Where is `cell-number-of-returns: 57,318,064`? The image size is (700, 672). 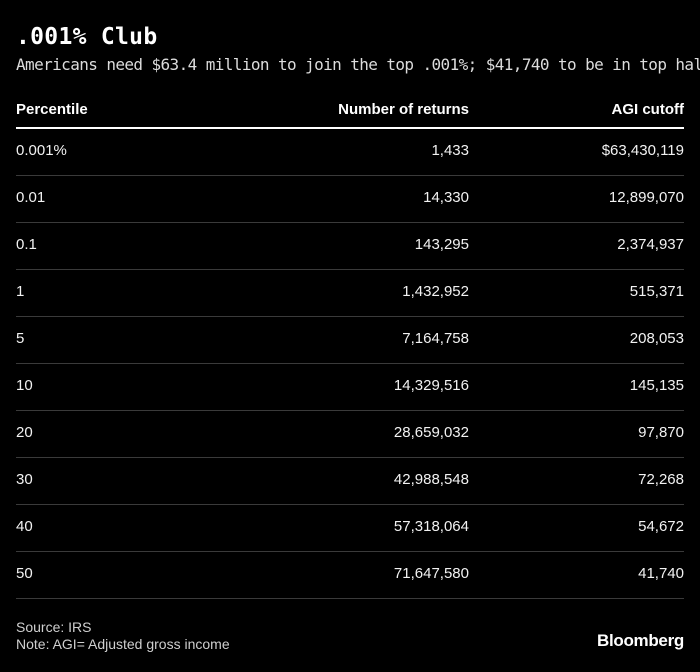
cell-number-of-returns: 57,318,064 is located at coordinates (431, 526).